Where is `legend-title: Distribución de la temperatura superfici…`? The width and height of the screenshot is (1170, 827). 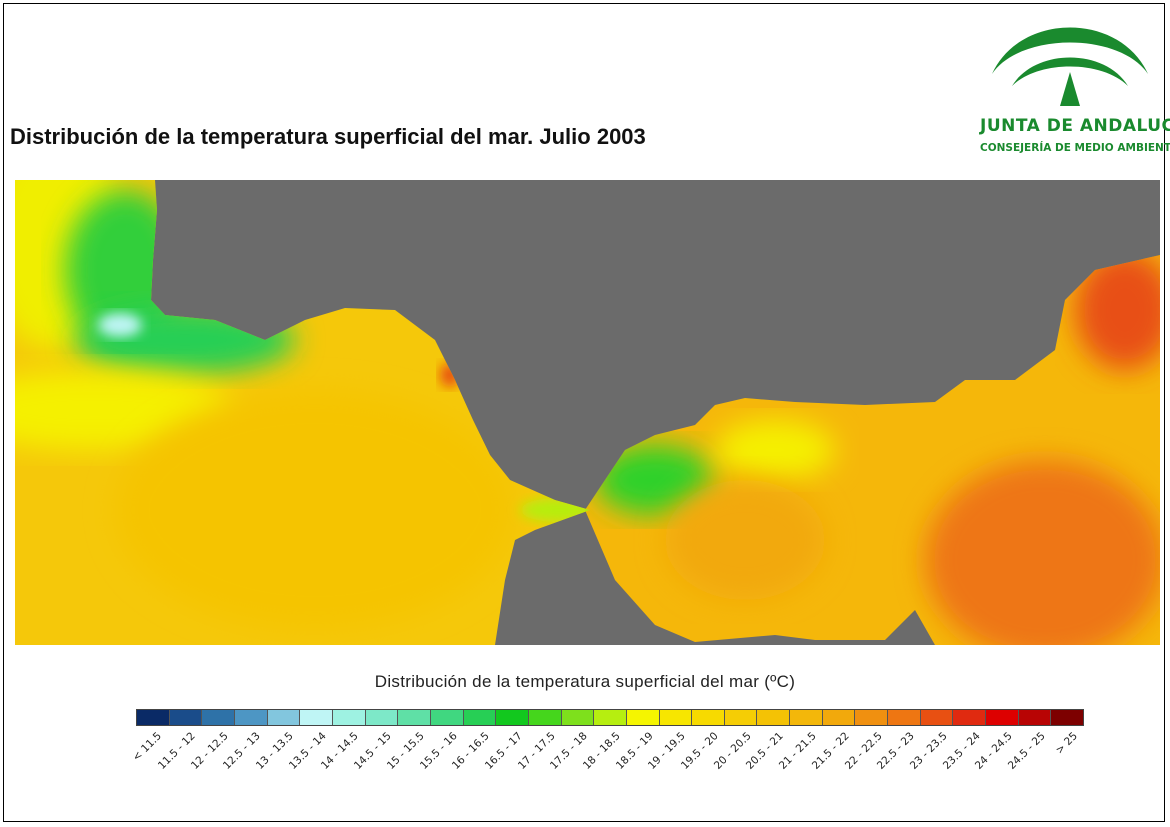 legend-title: Distribución de la temperatura superfici… is located at coordinates (585, 681).